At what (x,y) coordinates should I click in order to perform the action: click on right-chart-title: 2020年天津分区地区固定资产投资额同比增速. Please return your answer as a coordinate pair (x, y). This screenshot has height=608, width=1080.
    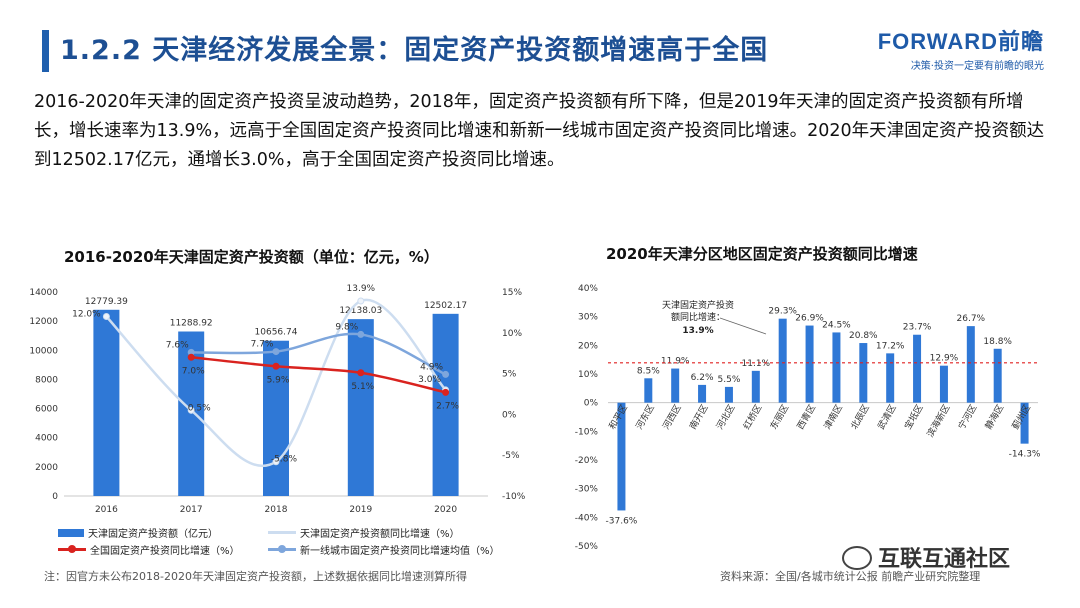
    Looking at the image, I should click on (762, 254).